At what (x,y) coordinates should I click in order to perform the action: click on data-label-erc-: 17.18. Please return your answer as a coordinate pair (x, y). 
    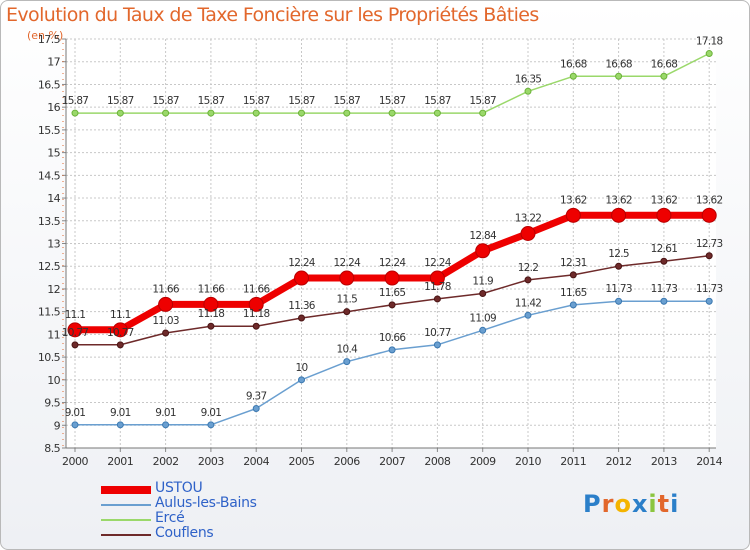
    Looking at the image, I should click on (709, 42).